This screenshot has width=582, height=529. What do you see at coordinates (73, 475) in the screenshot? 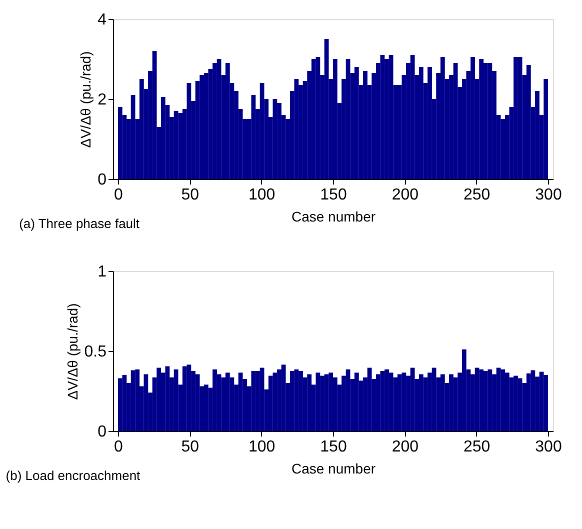
I see `text: (b) Load encroachment` at bounding box center [73, 475].